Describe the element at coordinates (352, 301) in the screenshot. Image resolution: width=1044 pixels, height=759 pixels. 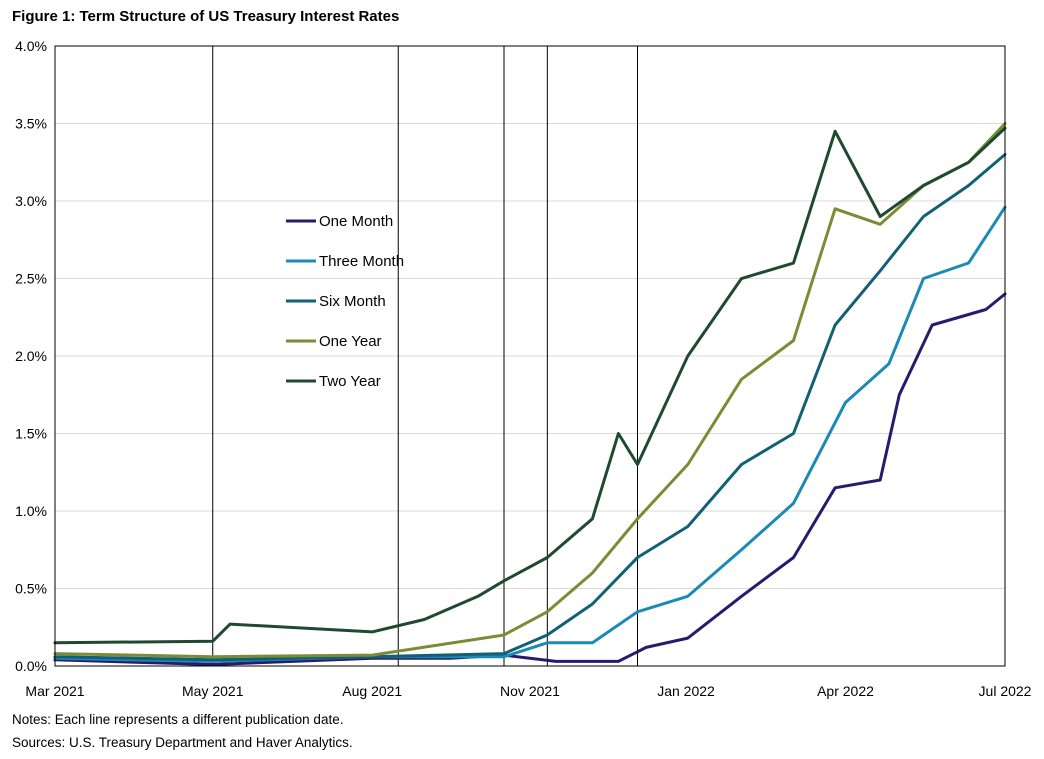
I see `legend-label: Six Month` at that location.